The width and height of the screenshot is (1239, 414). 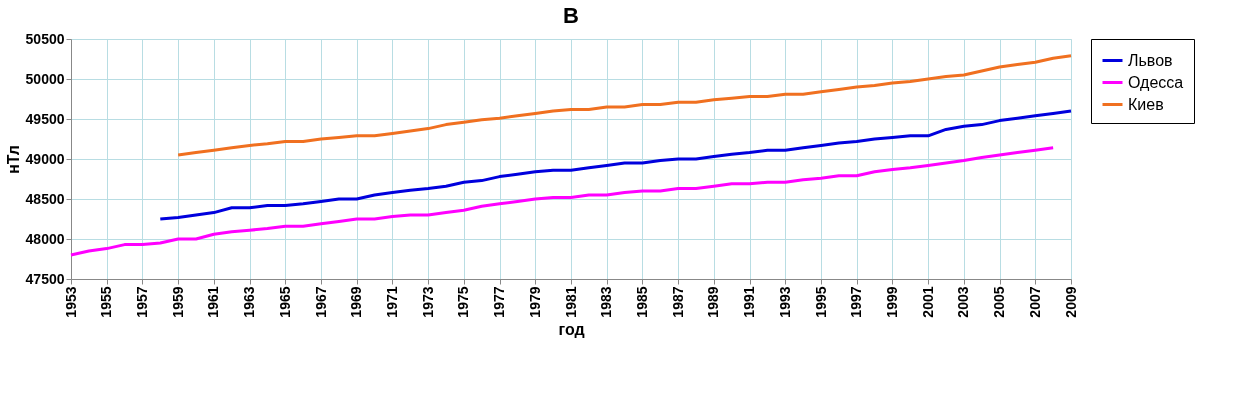 What do you see at coordinates (534, 302) in the screenshot?
I see `x-tick-label: 1979` at bounding box center [534, 302].